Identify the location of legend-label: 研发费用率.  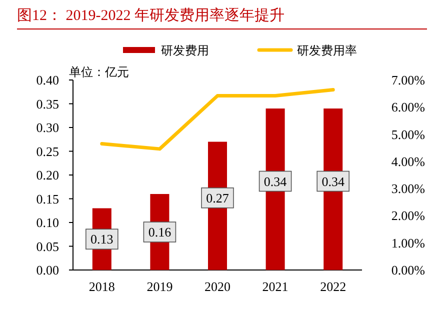
(327, 51).